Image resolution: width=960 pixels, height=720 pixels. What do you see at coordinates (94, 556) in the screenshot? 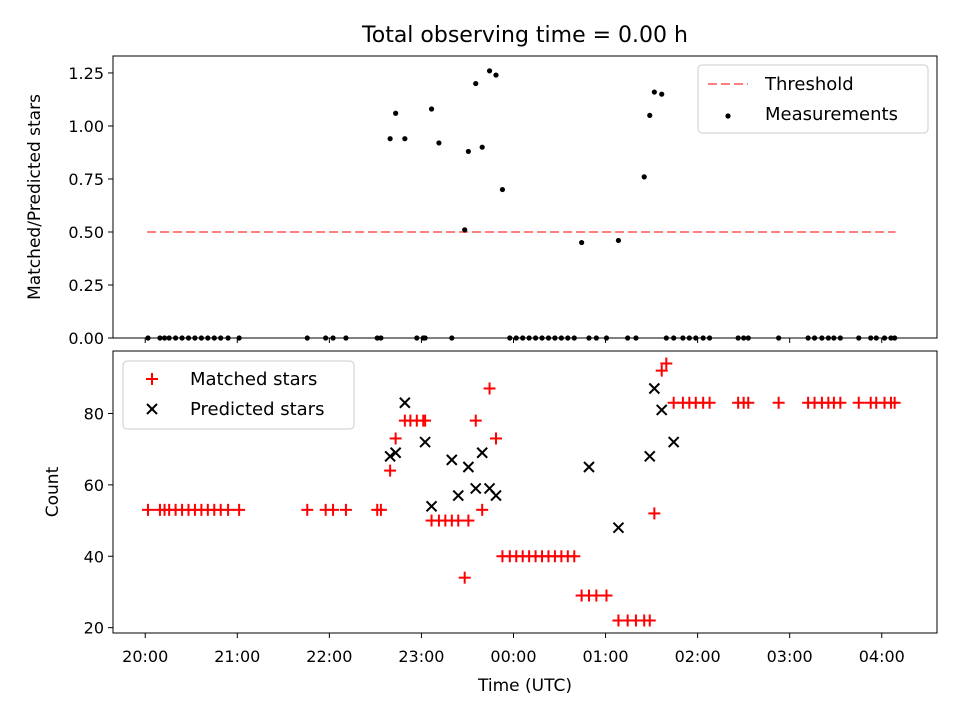
I see `bottom-y-tick-label: 40` at bounding box center [94, 556].